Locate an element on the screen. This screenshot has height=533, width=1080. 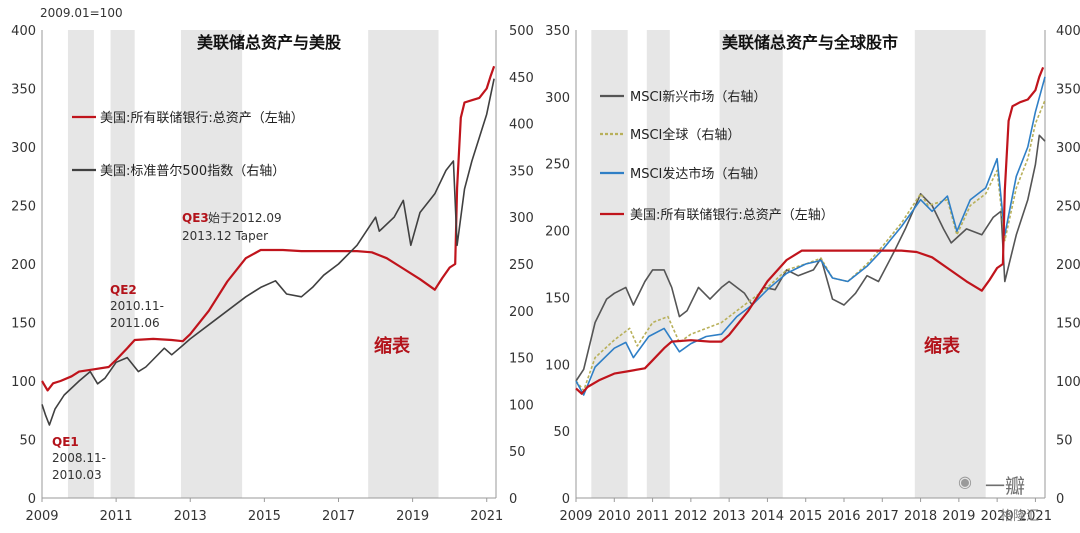
chart1-annotation-text: 2013.12 Taper is located at coordinates (225, 236).